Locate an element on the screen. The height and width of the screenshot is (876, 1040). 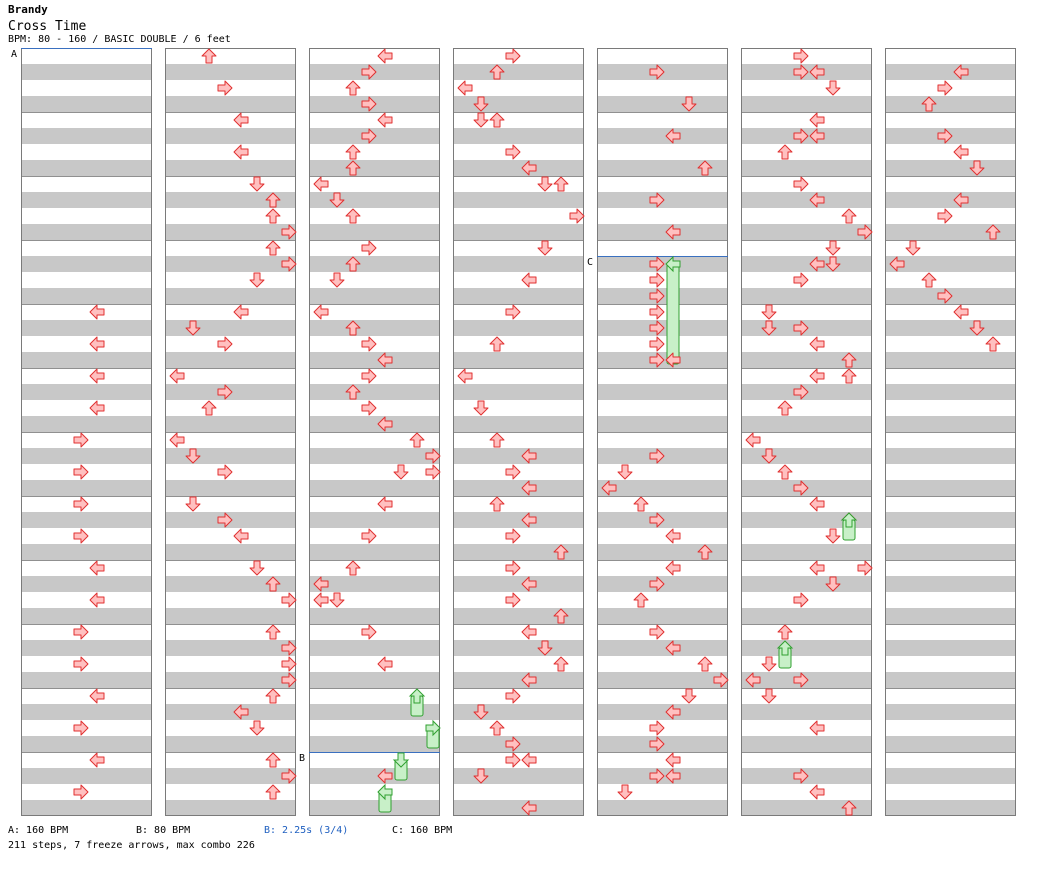
bpm-b: B: 80 BPM is located at coordinates (163, 830).